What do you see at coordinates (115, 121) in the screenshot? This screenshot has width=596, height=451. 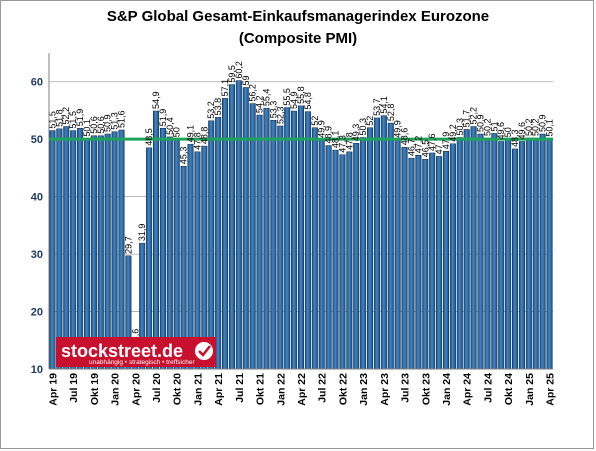 I see `data-label: 51,3` at bounding box center [115, 121].